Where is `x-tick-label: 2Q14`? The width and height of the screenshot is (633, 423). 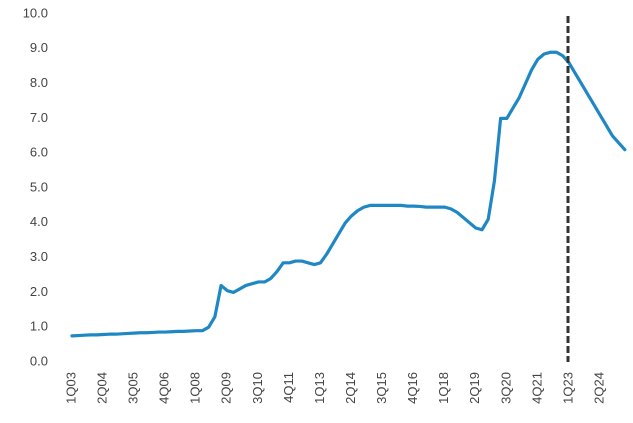
x-tick-label: 2Q14 is located at coordinates (350, 388).